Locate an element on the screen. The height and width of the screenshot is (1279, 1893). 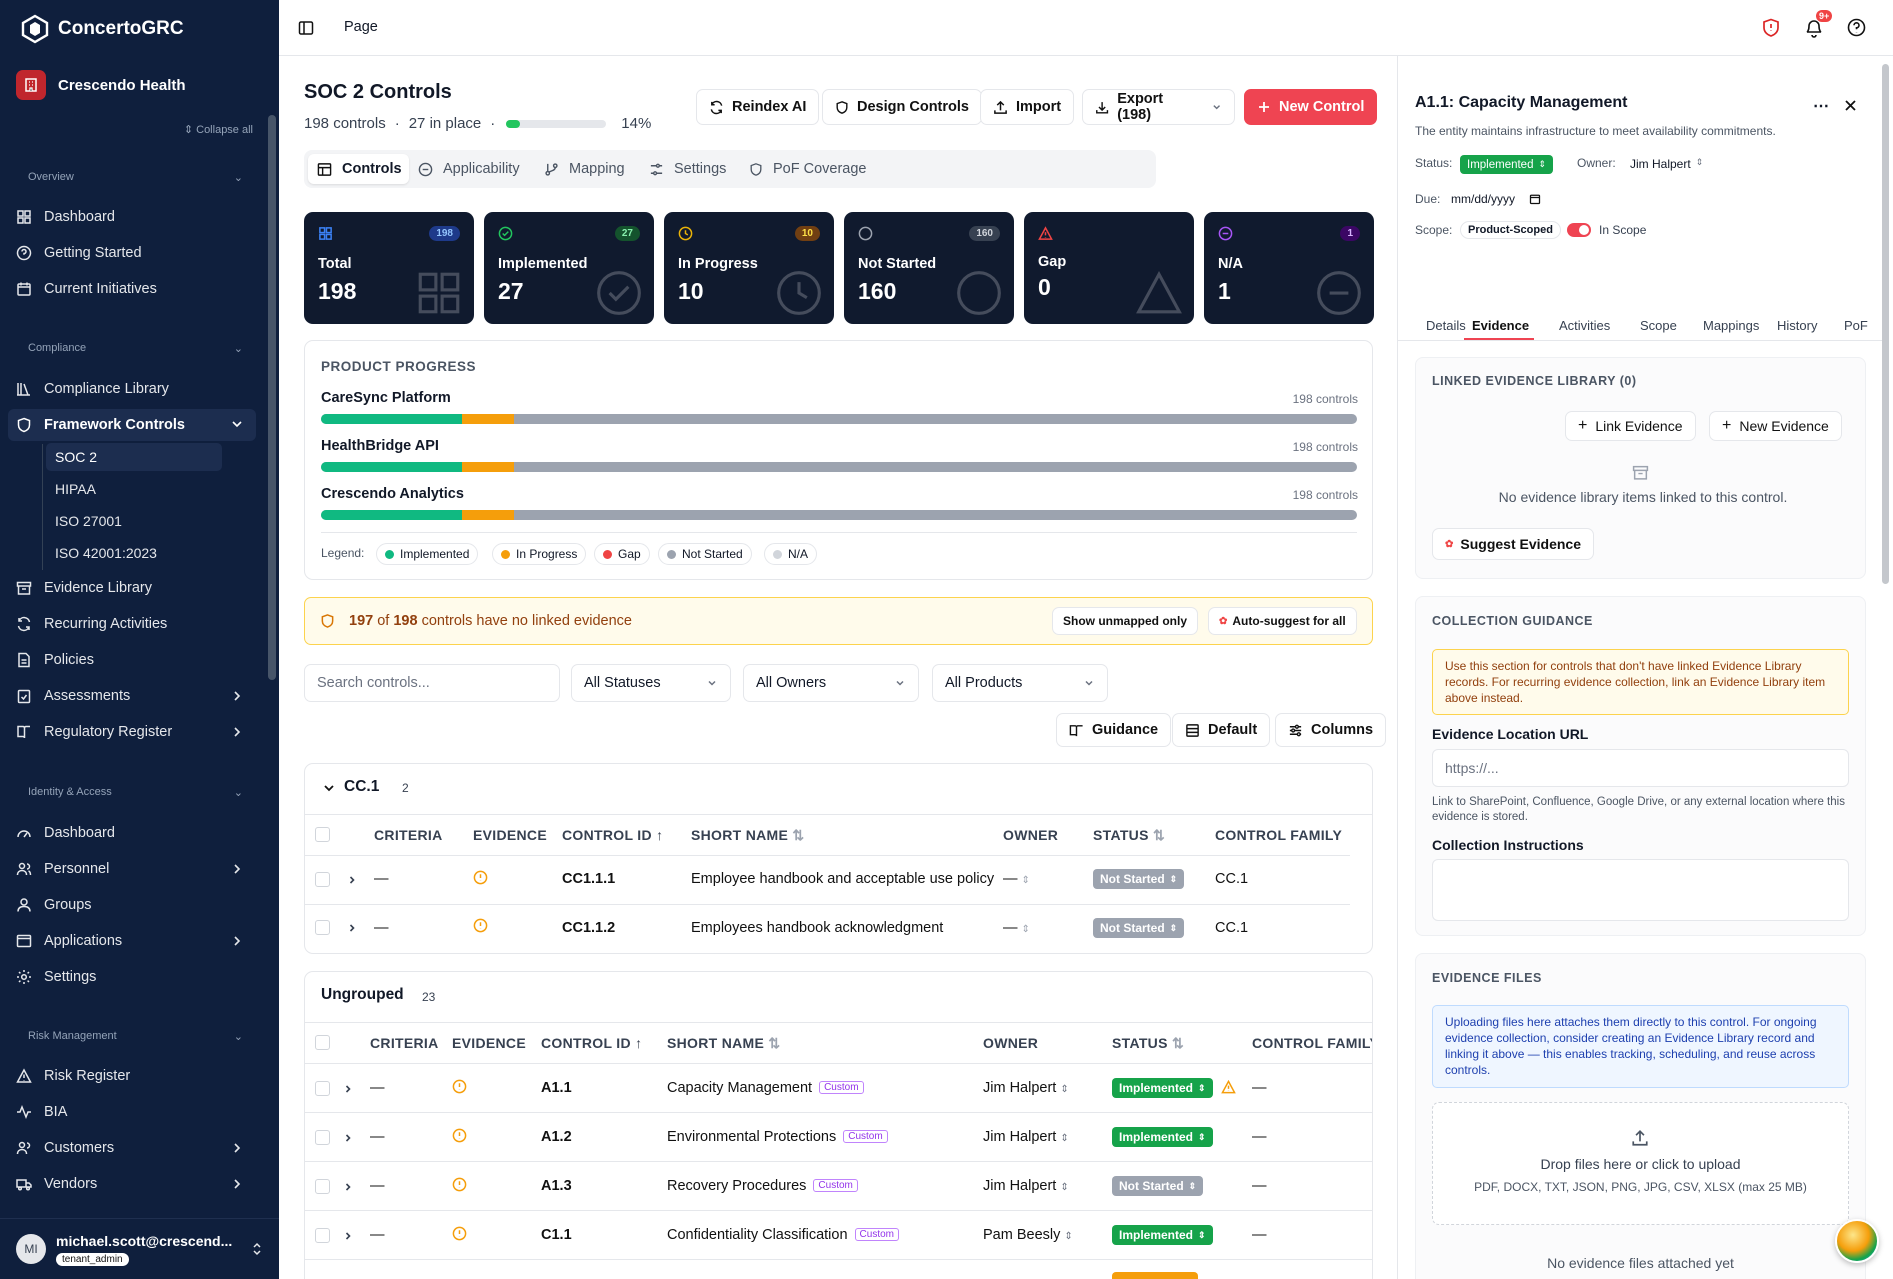
user-menu: MI michael.scott@crescend... tenant_admin is located at coordinates (139, 1248).